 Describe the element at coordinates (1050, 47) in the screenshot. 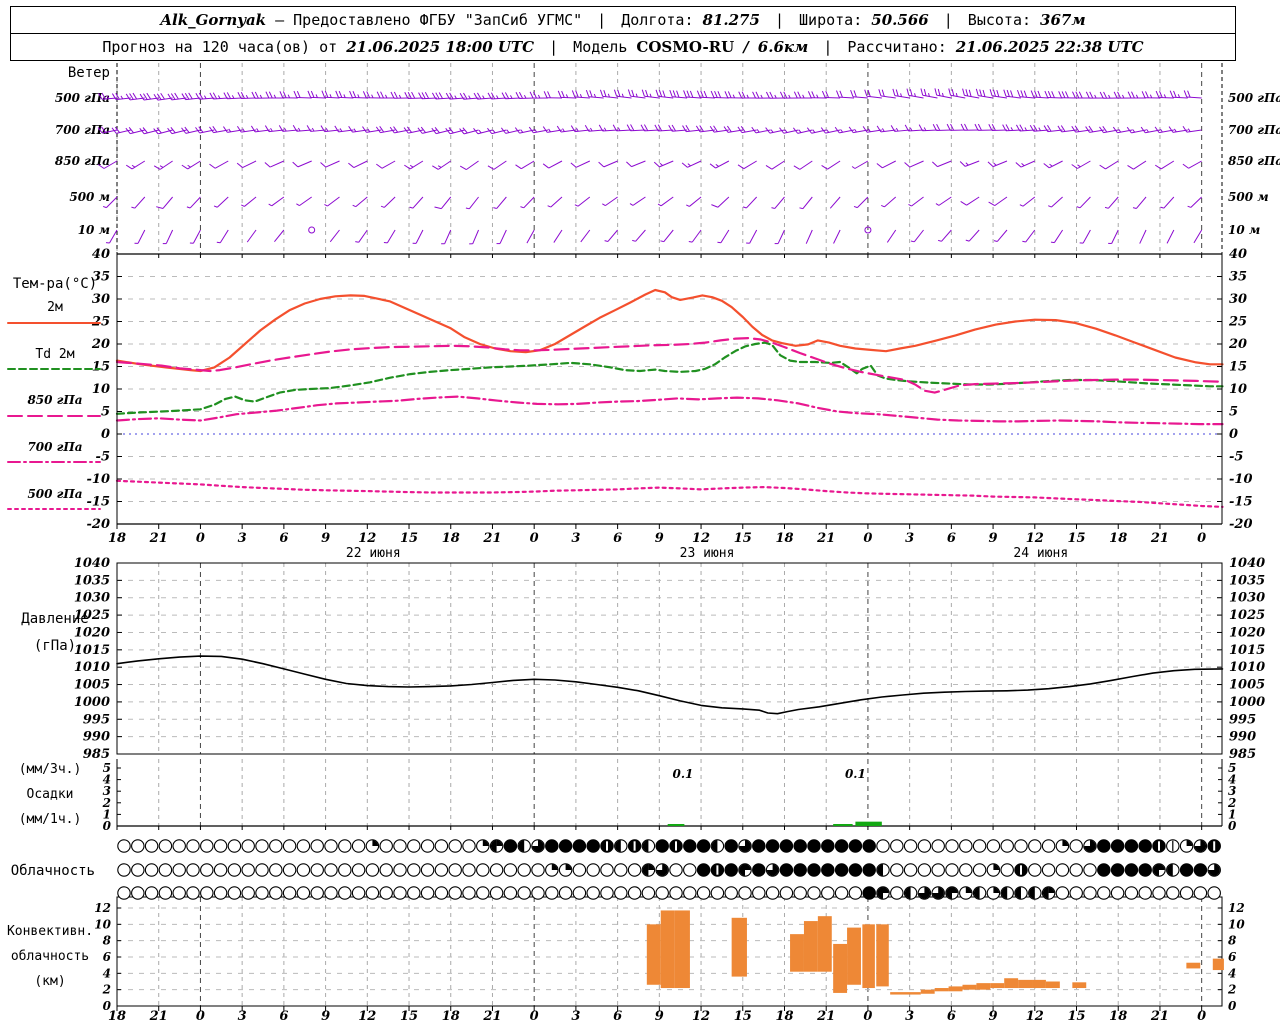

I see `calc-time: 21.06.2025 22:38 UTC` at that location.